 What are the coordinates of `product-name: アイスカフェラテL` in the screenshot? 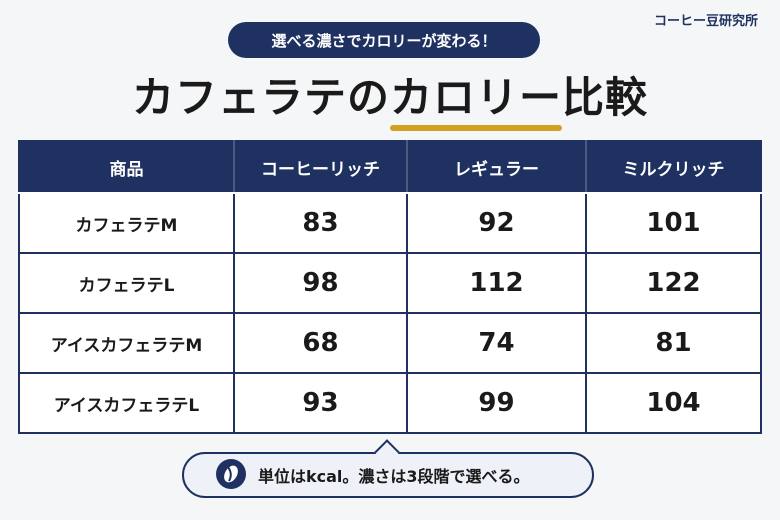 It's located at (126, 403).